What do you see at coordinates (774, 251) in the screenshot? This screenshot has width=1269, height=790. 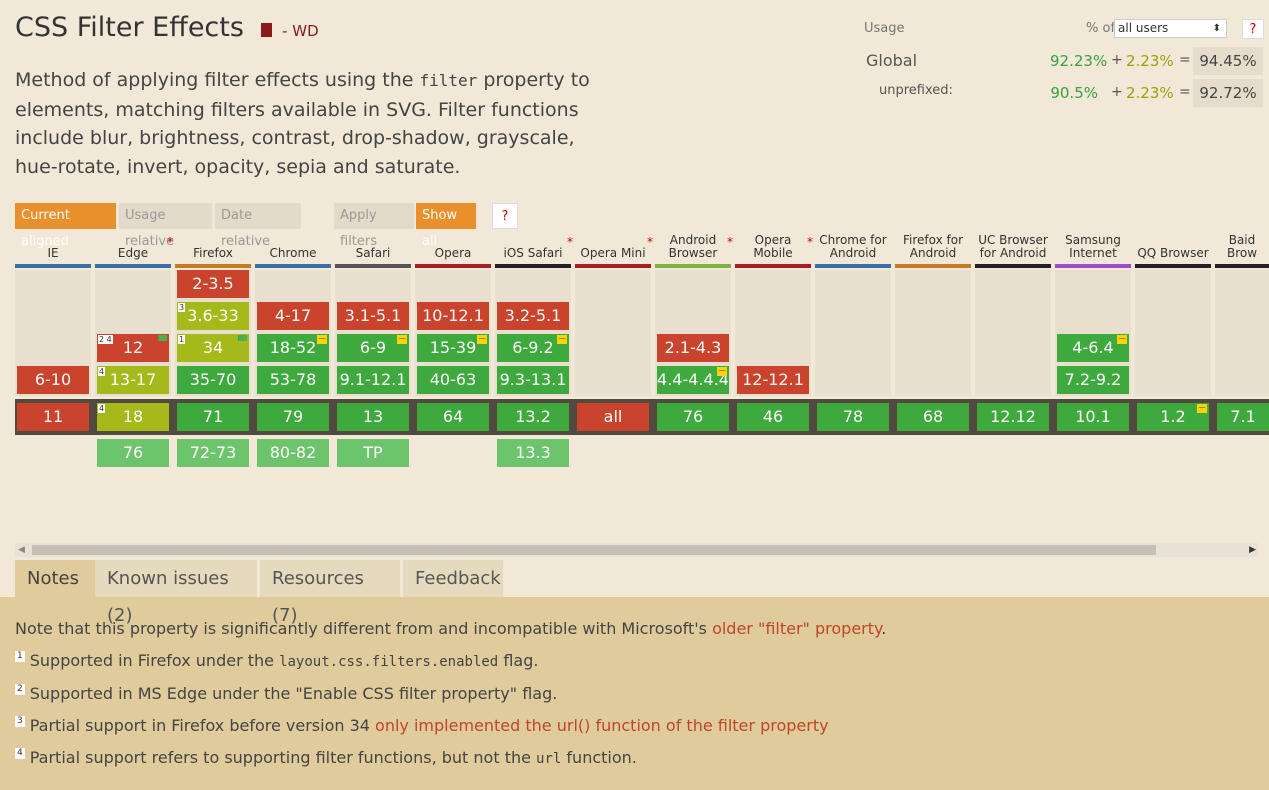 I see `browser-header-opera-mobile: Opera Mobile *` at bounding box center [774, 251].